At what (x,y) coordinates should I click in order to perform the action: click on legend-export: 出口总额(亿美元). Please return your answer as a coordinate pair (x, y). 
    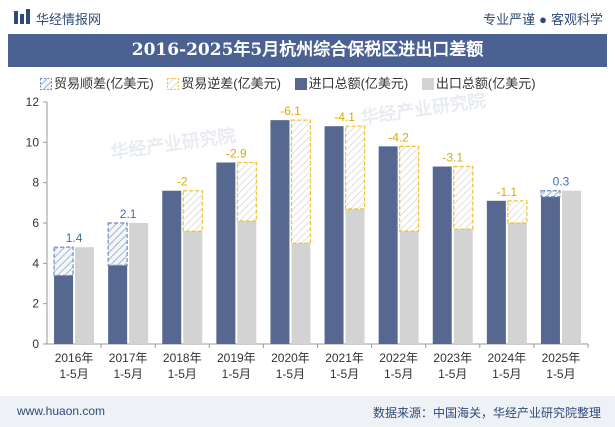
    Looking at the image, I should click on (478, 82).